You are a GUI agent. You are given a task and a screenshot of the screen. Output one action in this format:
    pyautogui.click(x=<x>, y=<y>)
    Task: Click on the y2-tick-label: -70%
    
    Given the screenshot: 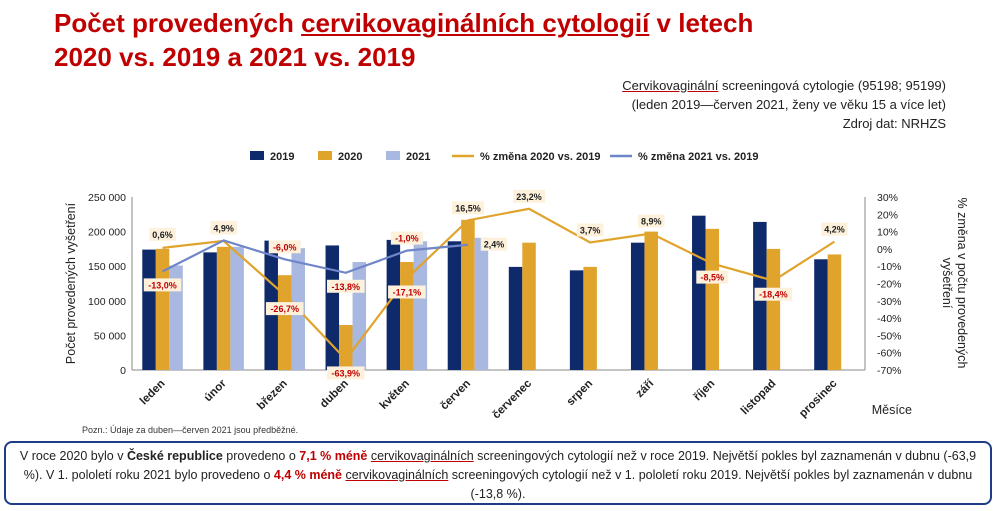 What is the action you would take?
    pyautogui.click(x=889, y=371)
    